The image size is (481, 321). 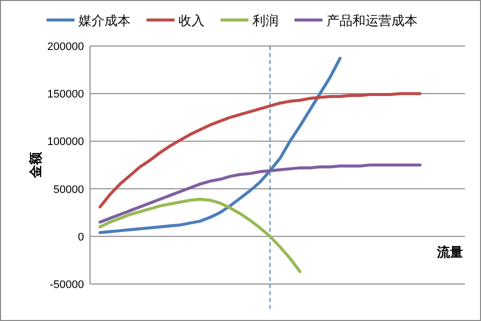 I want to click on y-tick-label: 0, so click(x=81, y=237).